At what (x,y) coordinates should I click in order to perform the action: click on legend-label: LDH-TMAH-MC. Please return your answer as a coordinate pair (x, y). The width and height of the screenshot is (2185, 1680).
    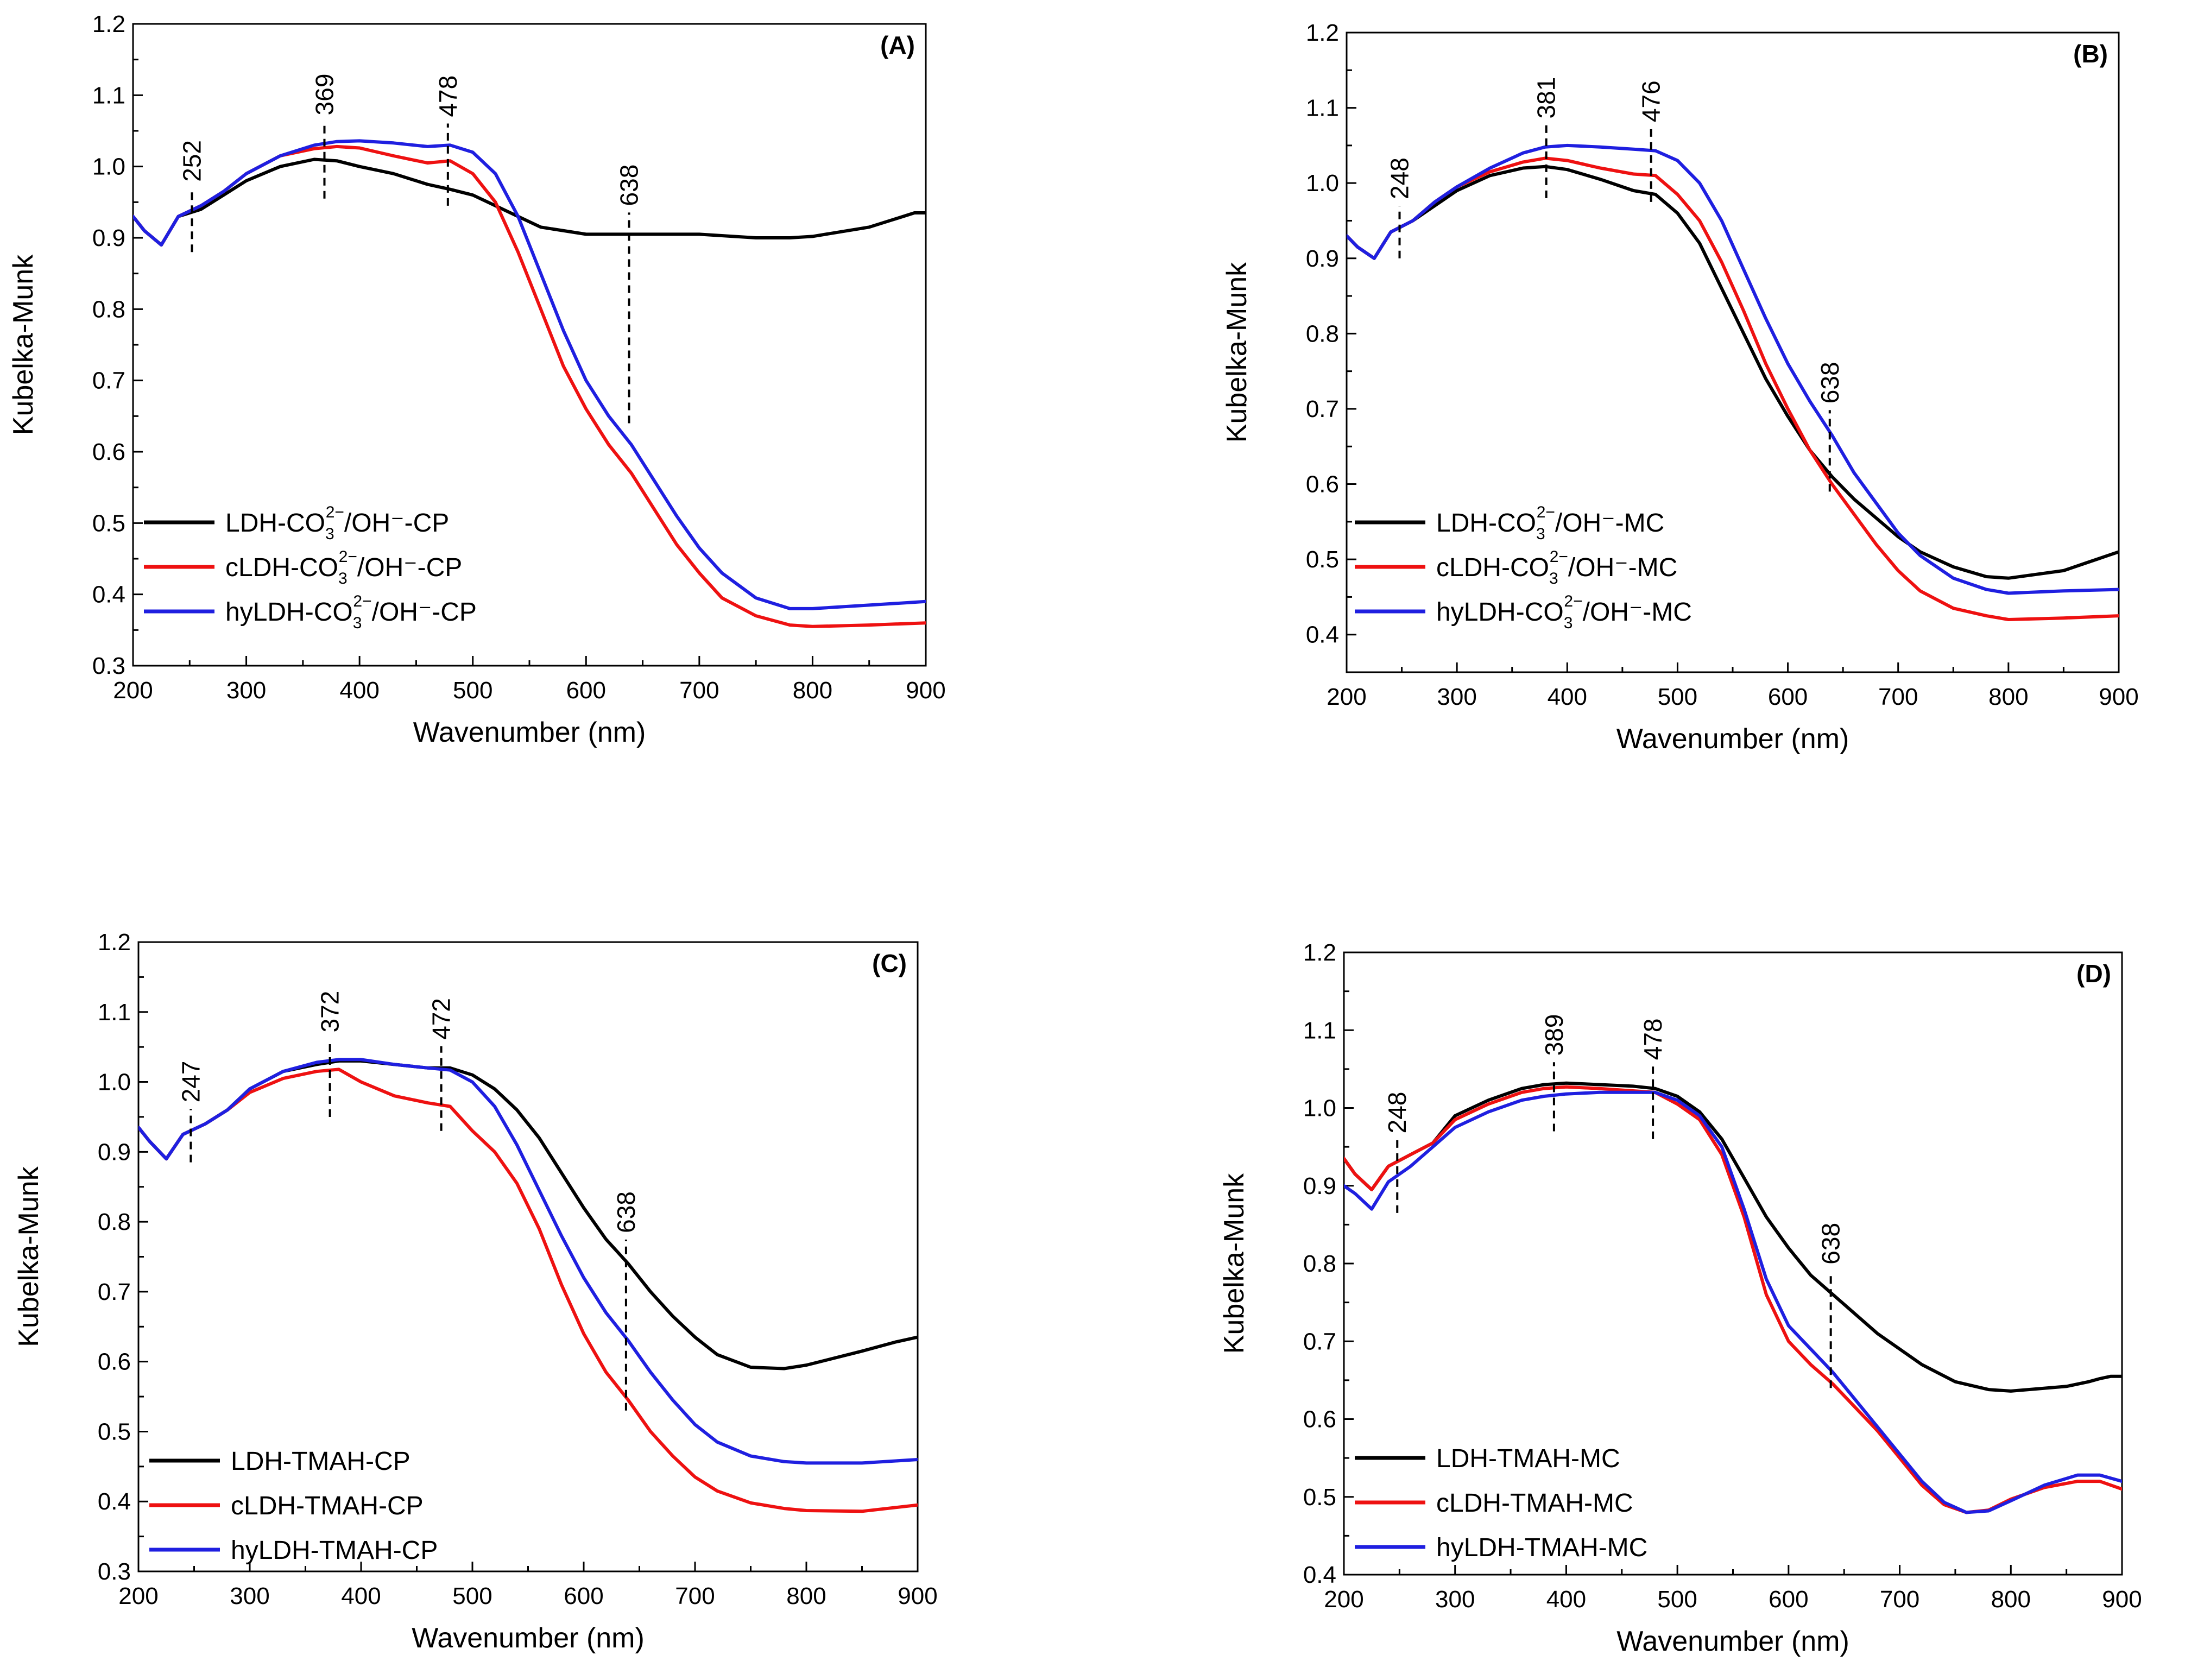
    Looking at the image, I should click on (1528, 1458).